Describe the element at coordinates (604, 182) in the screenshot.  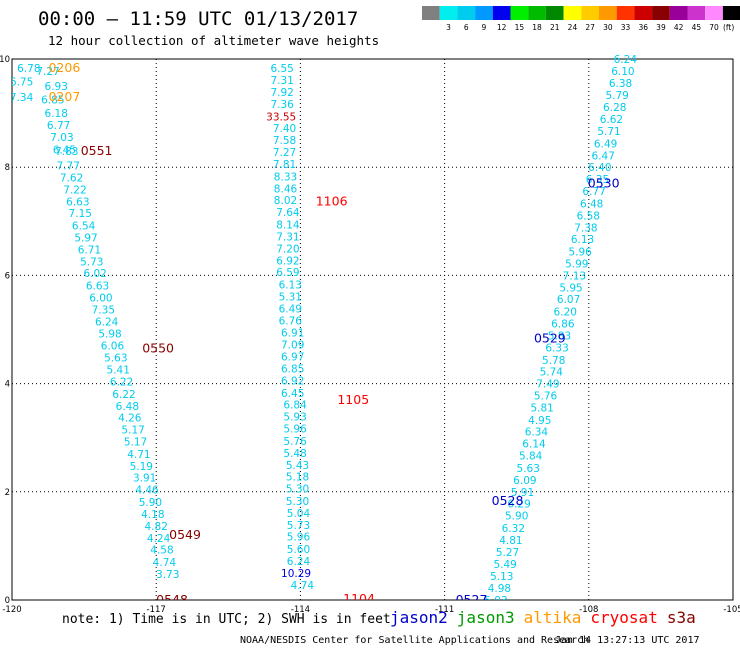
I see `pass-number-label: 0530` at that location.